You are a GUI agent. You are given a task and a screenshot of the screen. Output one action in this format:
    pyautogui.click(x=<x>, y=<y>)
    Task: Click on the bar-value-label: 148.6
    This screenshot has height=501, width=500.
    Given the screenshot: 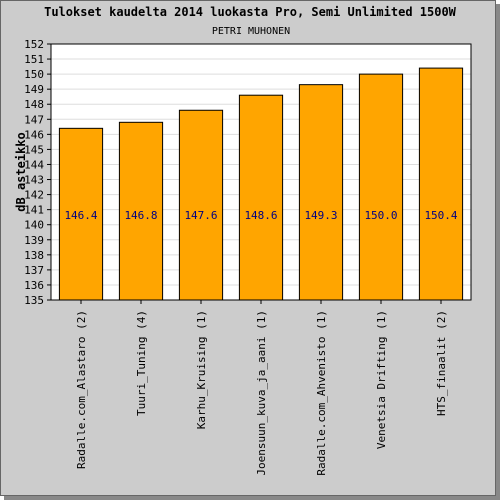 What is the action you would take?
    pyautogui.click(x=260, y=215)
    